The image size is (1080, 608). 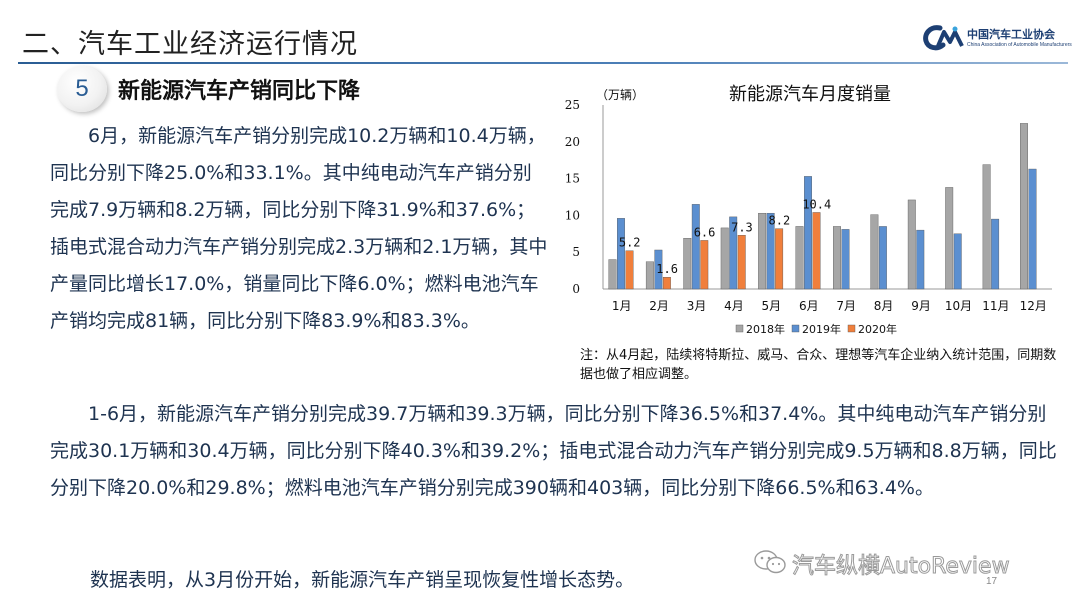 What do you see at coordinates (734, 306) in the screenshot?
I see `chart-x-tick-label: 4月` at bounding box center [734, 306].